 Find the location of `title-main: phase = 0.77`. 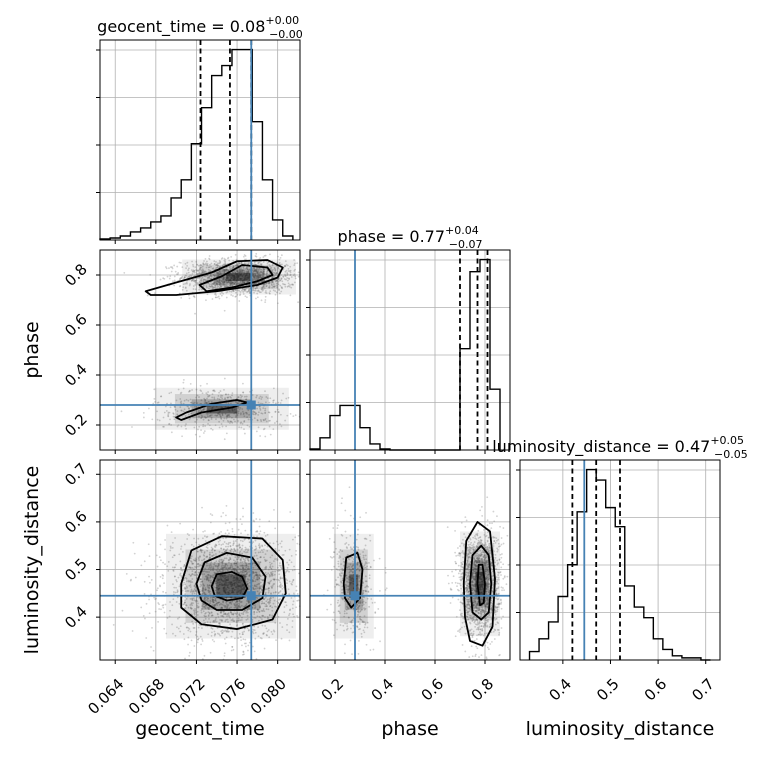

title-main: phase = 0.77 is located at coordinates (391, 236).